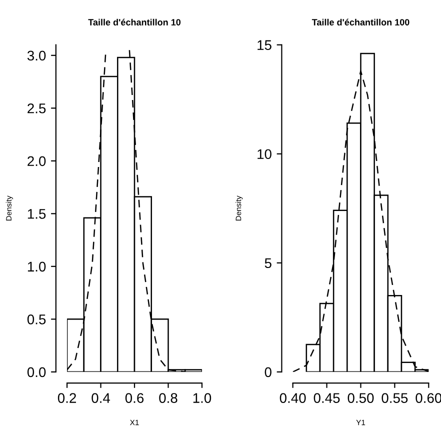 The image size is (441, 427). What do you see at coordinates (361, 22) in the screenshot?
I see `chart-title: Taille d'échantillon 100` at bounding box center [361, 22].